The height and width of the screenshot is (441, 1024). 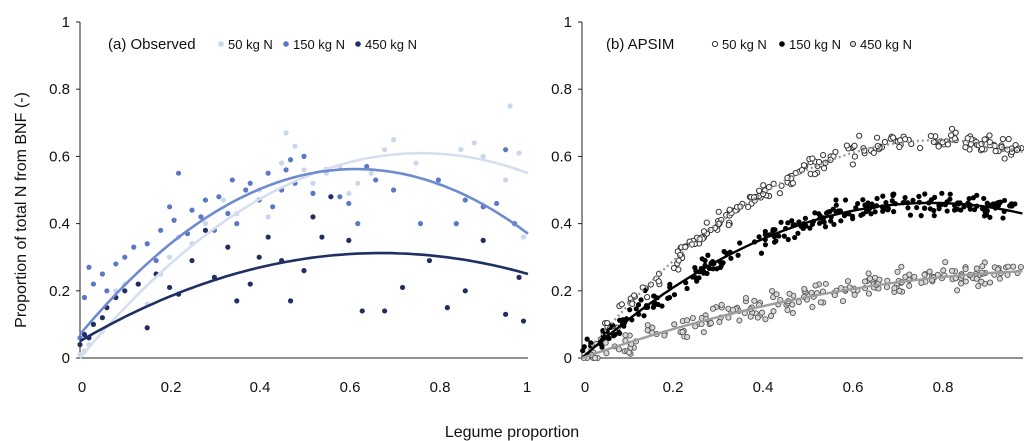 I want to click on y-tick-label: 0.6, so click(x=59, y=156).